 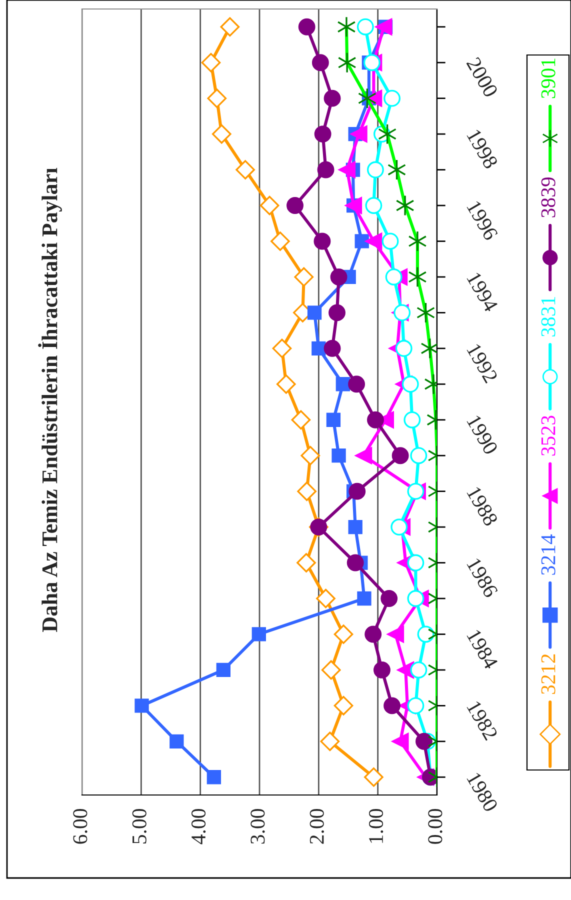 What do you see at coordinates (376, 825) in the screenshot?
I see `x-tick-label: 1.00` at bounding box center [376, 825].